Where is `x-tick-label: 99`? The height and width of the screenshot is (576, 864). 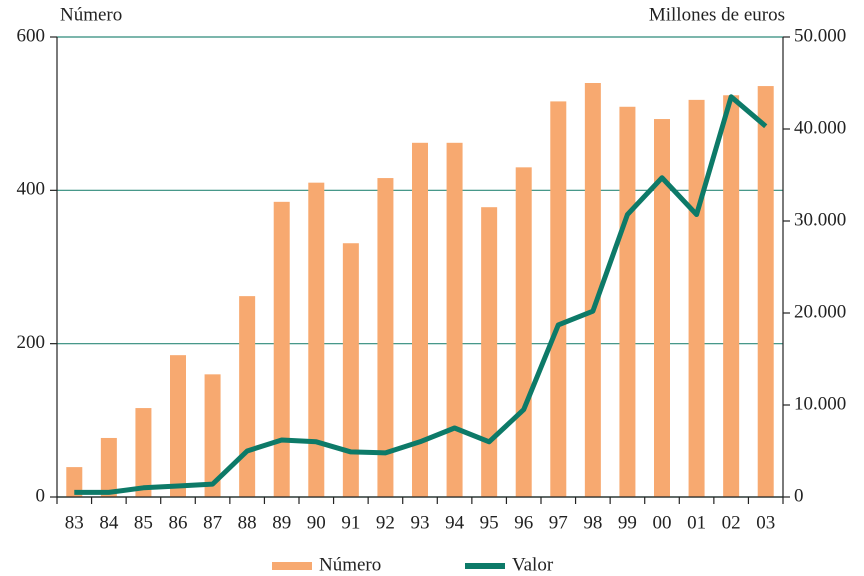
x-tick-label: 99 is located at coordinates (627, 522).